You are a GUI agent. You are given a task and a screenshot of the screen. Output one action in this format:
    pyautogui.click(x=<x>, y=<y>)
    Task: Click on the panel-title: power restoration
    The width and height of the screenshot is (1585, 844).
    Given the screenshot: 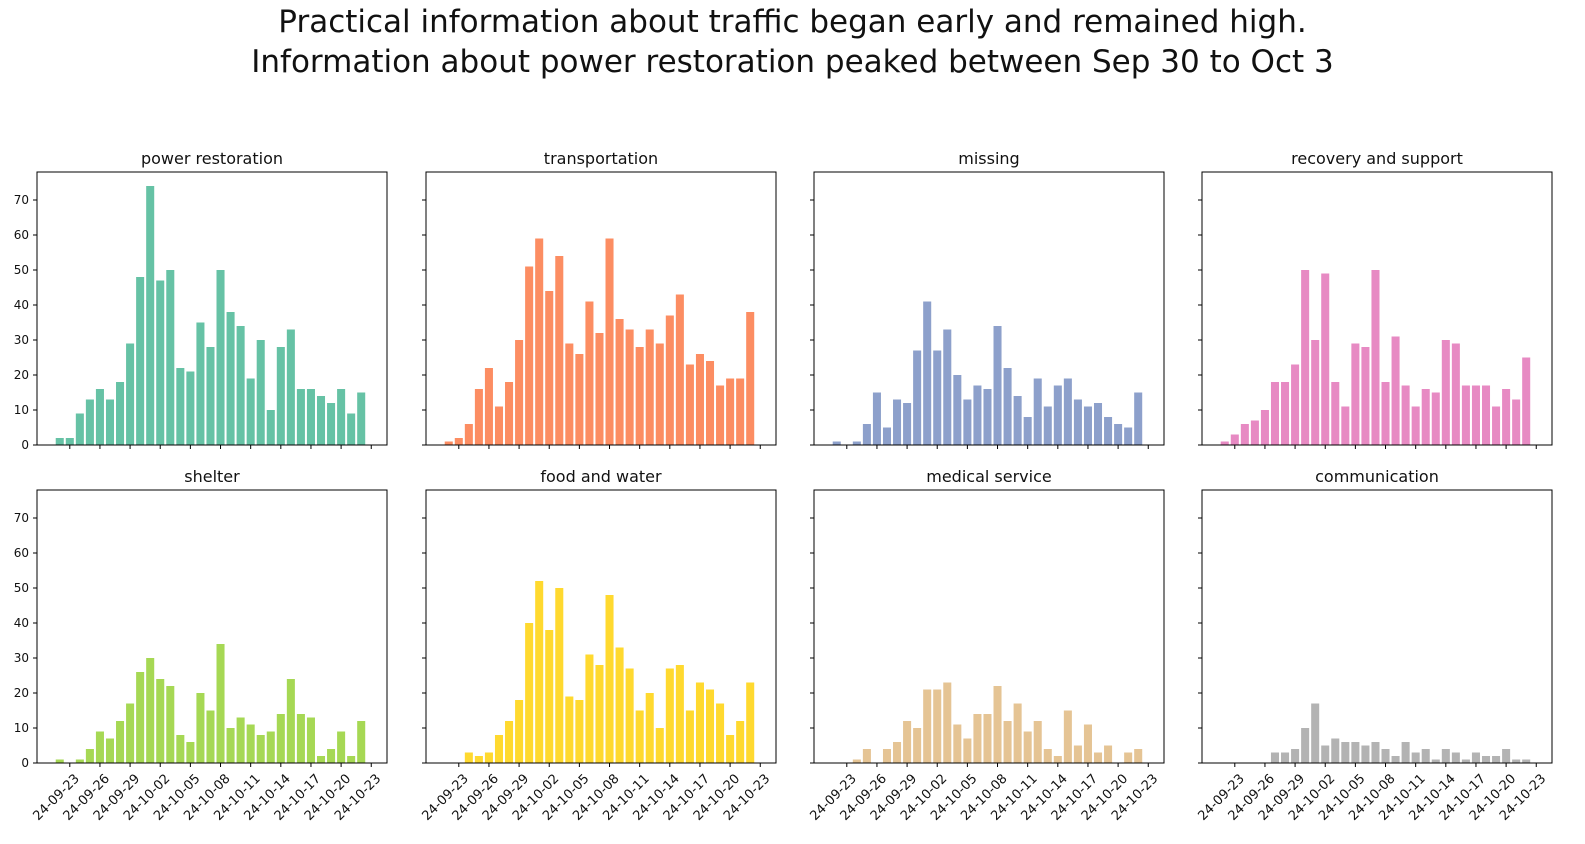 What is the action you would take?
    pyautogui.click(x=212, y=158)
    